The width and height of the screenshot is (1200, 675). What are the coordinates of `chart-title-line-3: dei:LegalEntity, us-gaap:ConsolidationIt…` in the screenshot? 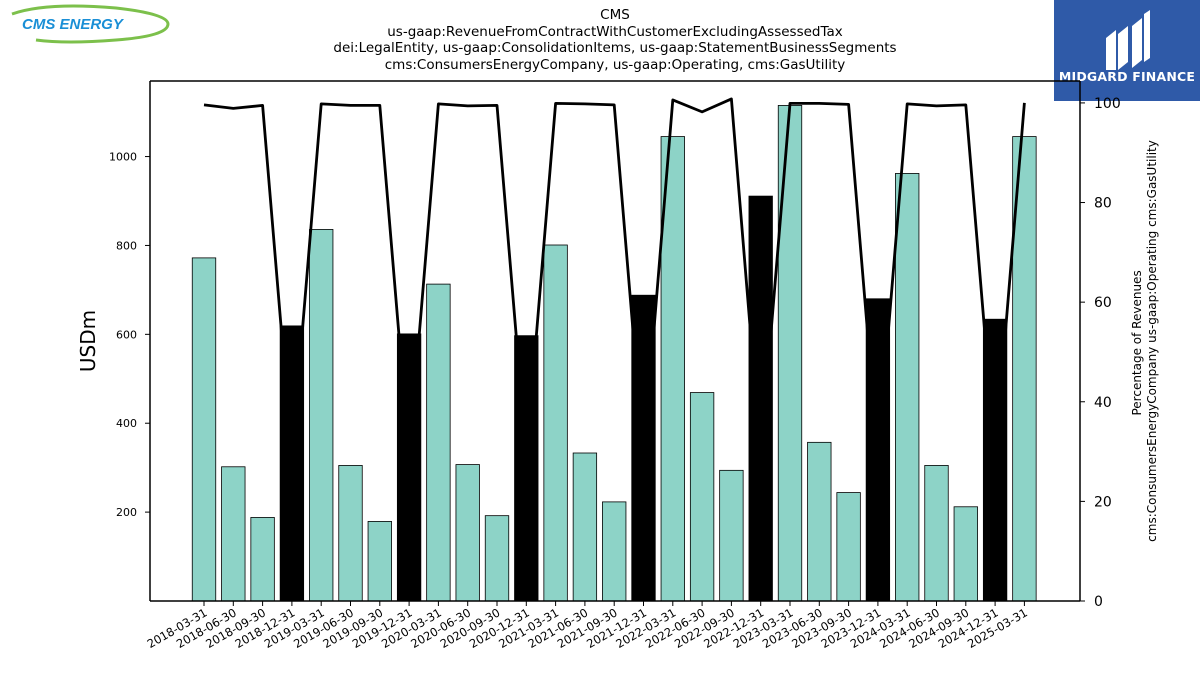 It's located at (615, 48).